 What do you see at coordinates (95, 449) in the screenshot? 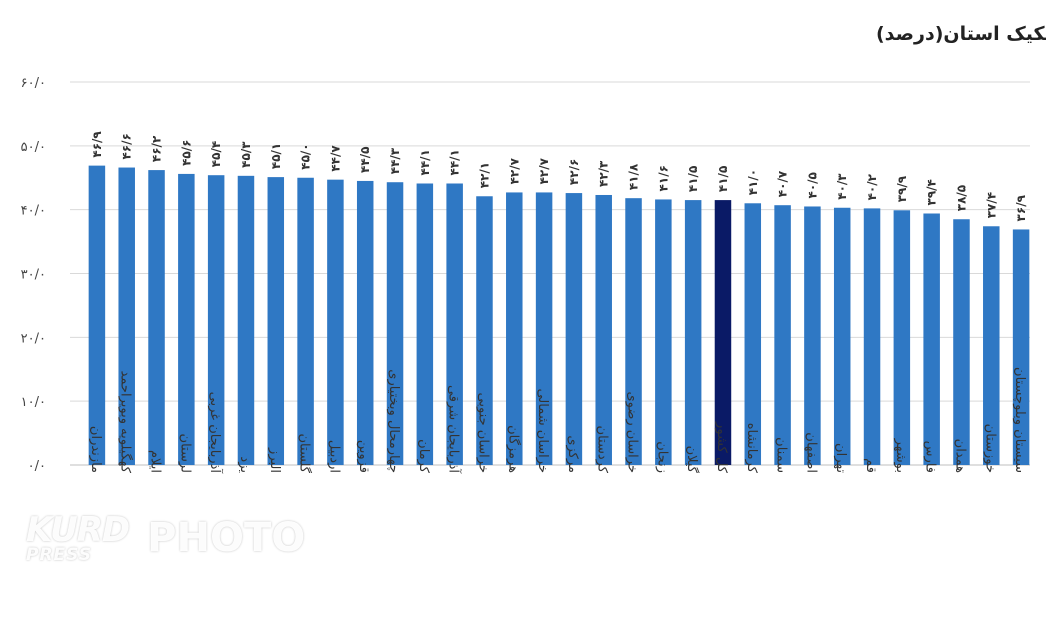
I see `x-tick-label: مازندران` at bounding box center [95, 449].